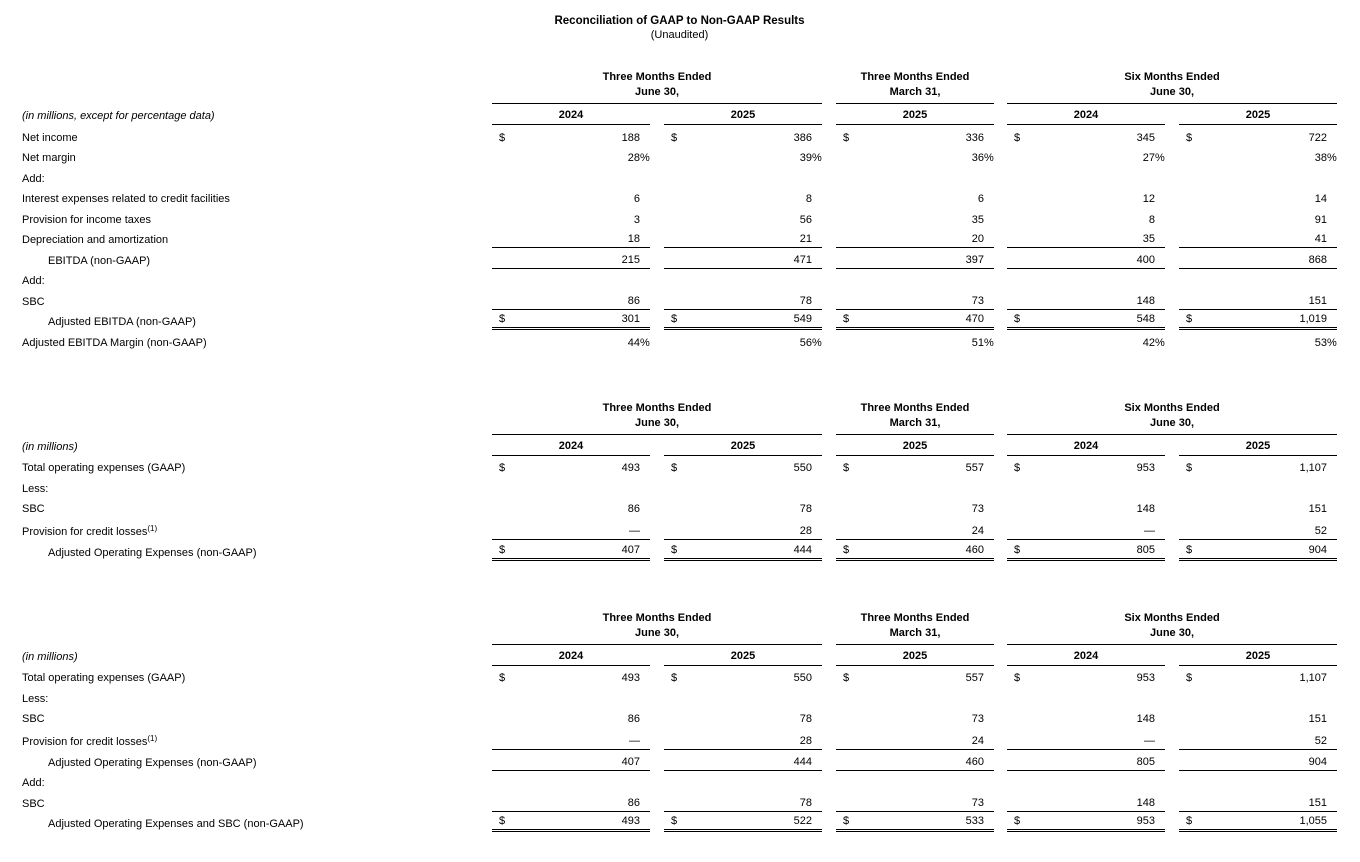 The image size is (1360, 862). Describe the element at coordinates (1313, 678) in the screenshot. I see `cell-number: 1,107` at that location.